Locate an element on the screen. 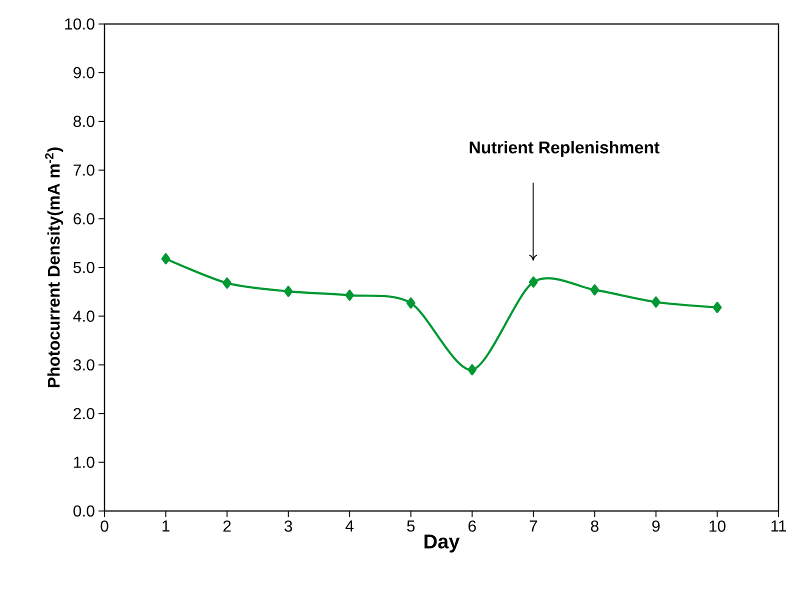 The width and height of the screenshot is (796, 591). x-tick-label: 8 is located at coordinates (594, 526).